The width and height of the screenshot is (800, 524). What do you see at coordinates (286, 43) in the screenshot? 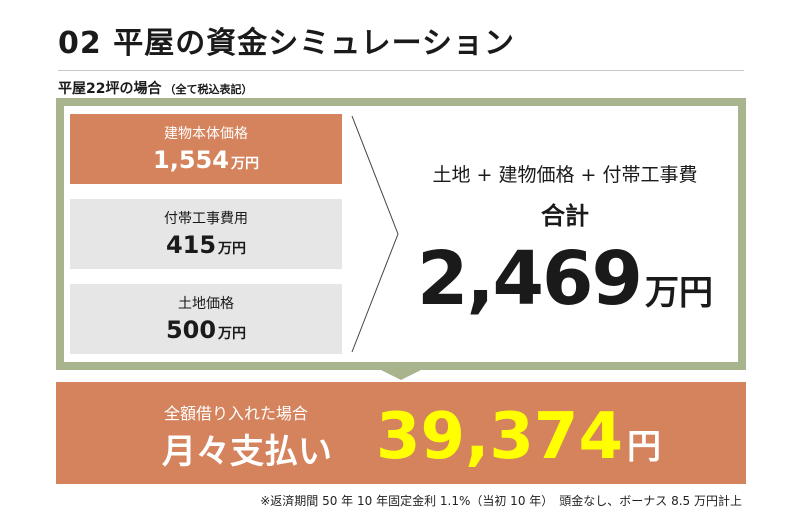
I see `page-title: 02 平屋の資金シミュレーション` at bounding box center [286, 43].